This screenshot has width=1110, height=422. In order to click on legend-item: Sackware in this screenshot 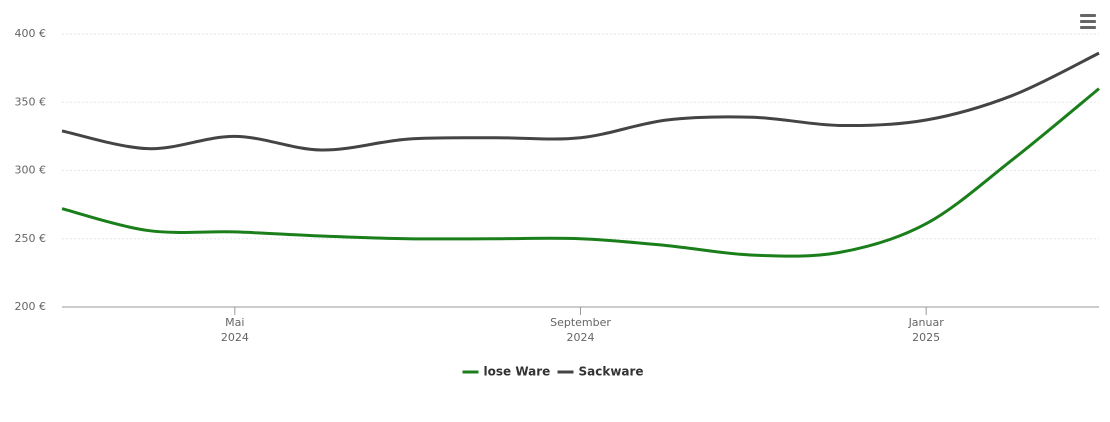, I will do `click(600, 372)`.